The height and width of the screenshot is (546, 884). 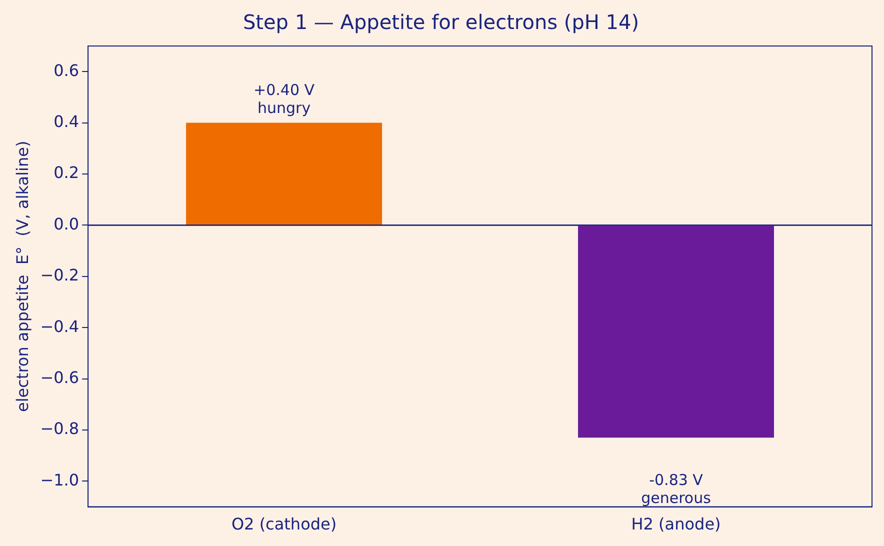 What do you see at coordinates (60, 428) in the screenshot?
I see `y-tick-label: −0.8` at bounding box center [60, 428].